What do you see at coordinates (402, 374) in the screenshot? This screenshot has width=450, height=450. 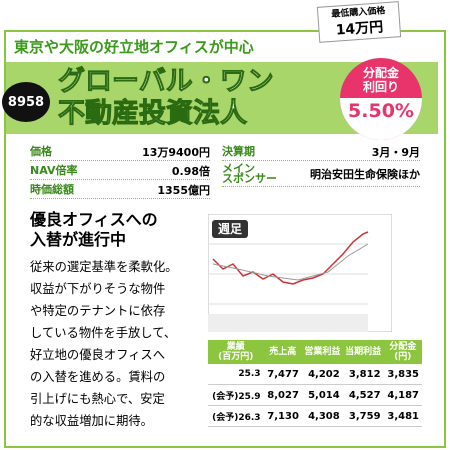 I see `table-cell: 3,835` at bounding box center [402, 374].